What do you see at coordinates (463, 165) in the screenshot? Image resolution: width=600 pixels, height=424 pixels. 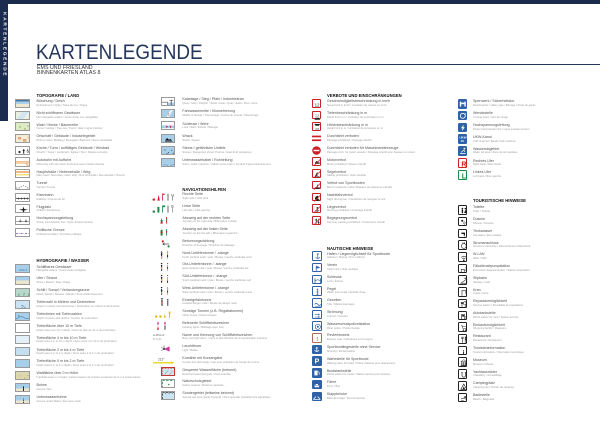 I see `svg-text: R` at bounding box center [463, 165].